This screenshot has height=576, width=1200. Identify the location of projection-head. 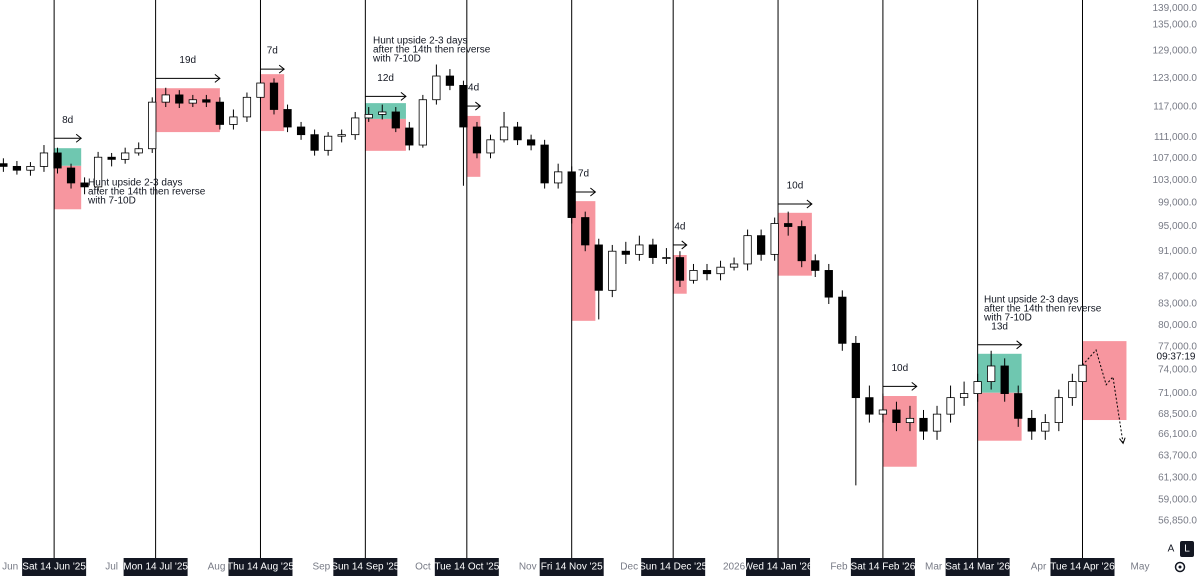
(1122, 441).